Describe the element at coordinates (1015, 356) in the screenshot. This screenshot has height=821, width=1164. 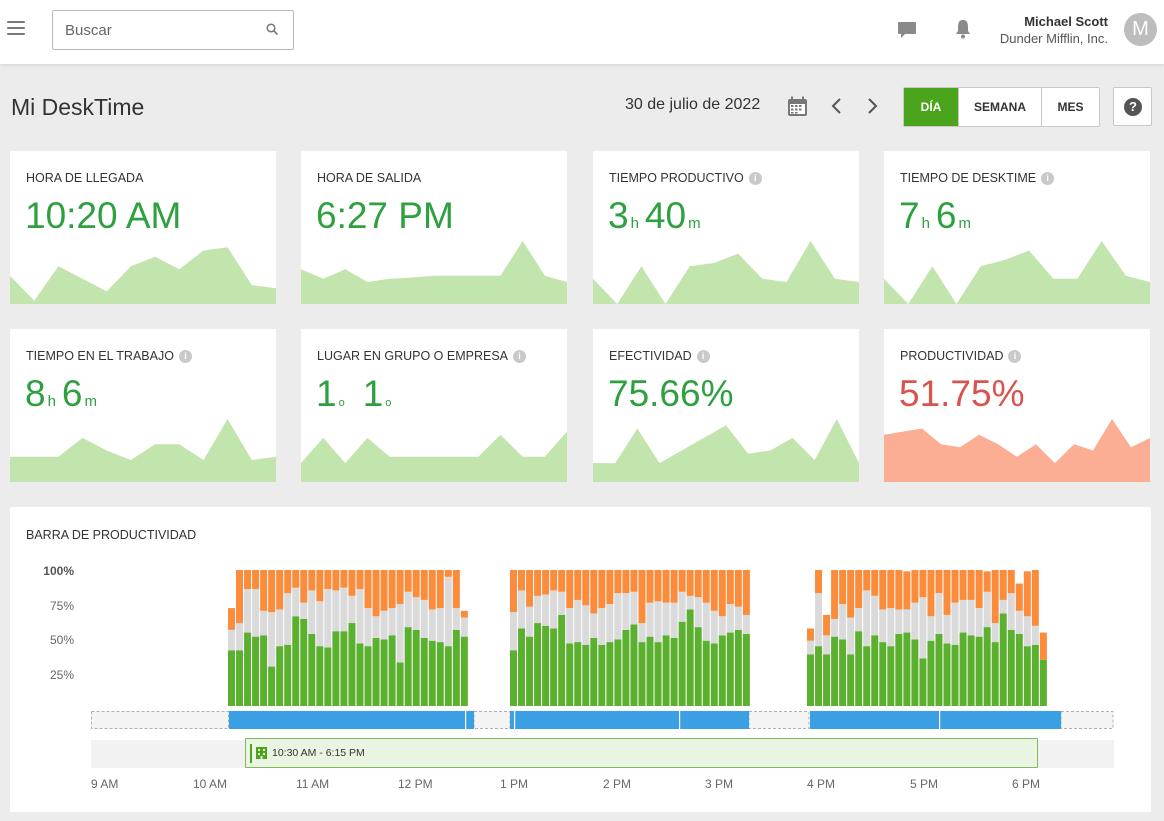
I see `info-icon: i` at that location.